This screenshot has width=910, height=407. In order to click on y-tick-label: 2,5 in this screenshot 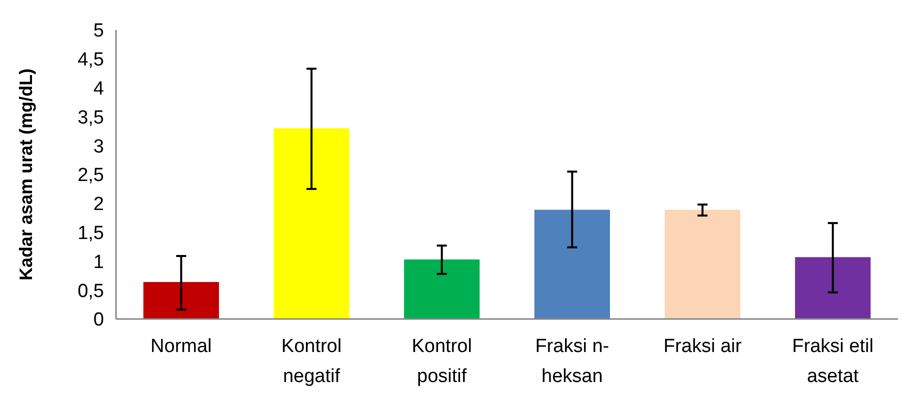, I will do `click(91, 175)`.